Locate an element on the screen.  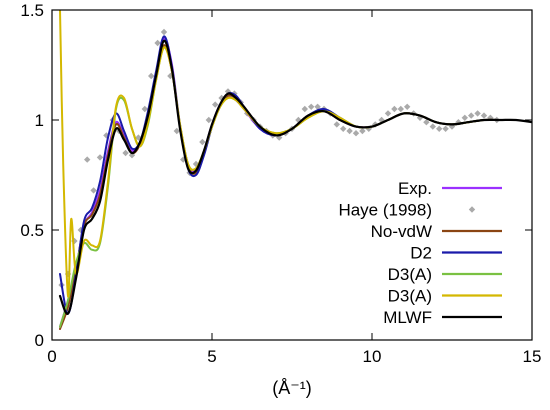
x-tick-label: 0 is located at coordinates (51, 356).